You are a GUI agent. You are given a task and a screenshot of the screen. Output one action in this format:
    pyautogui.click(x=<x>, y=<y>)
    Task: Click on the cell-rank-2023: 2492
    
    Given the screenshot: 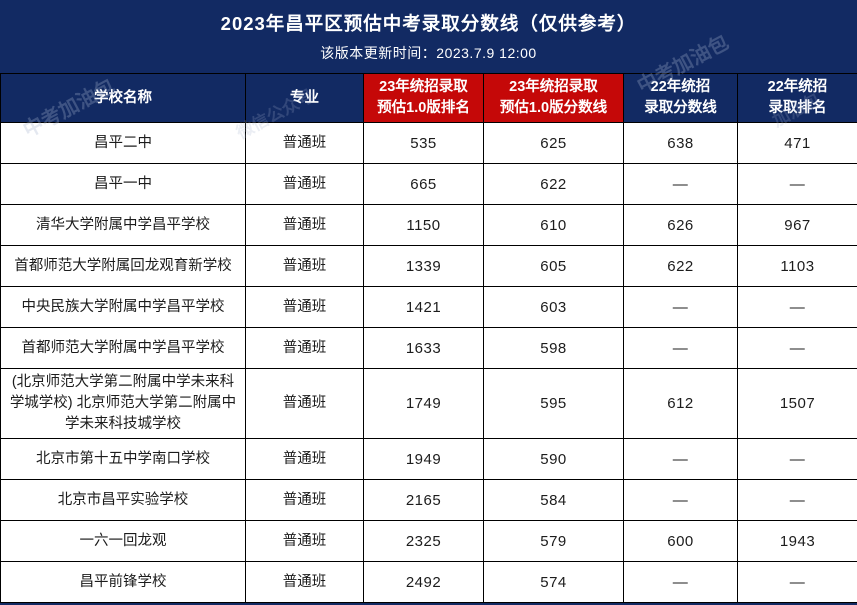 What is the action you would take?
    pyautogui.click(x=423, y=582)
    